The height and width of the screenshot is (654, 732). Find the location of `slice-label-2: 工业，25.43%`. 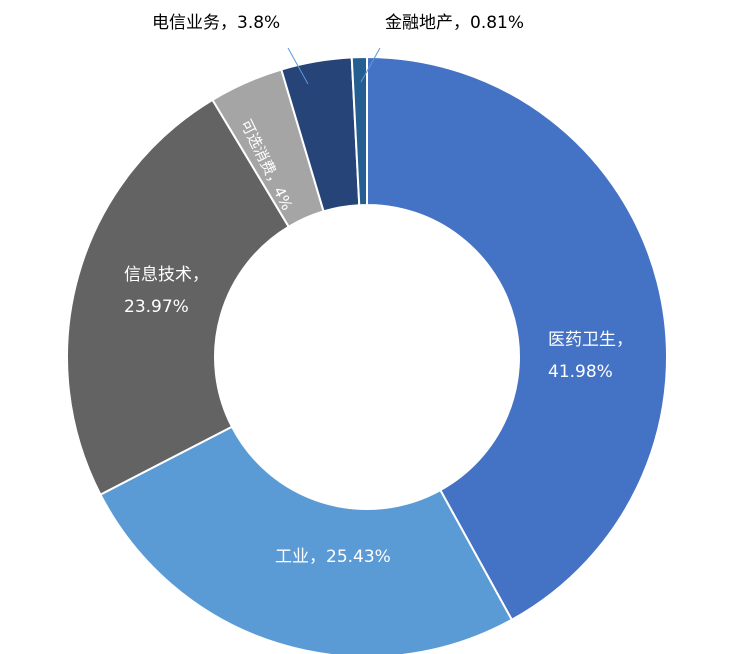

slice-label-2: 工业，25.43% is located at coordinates (333, 557).